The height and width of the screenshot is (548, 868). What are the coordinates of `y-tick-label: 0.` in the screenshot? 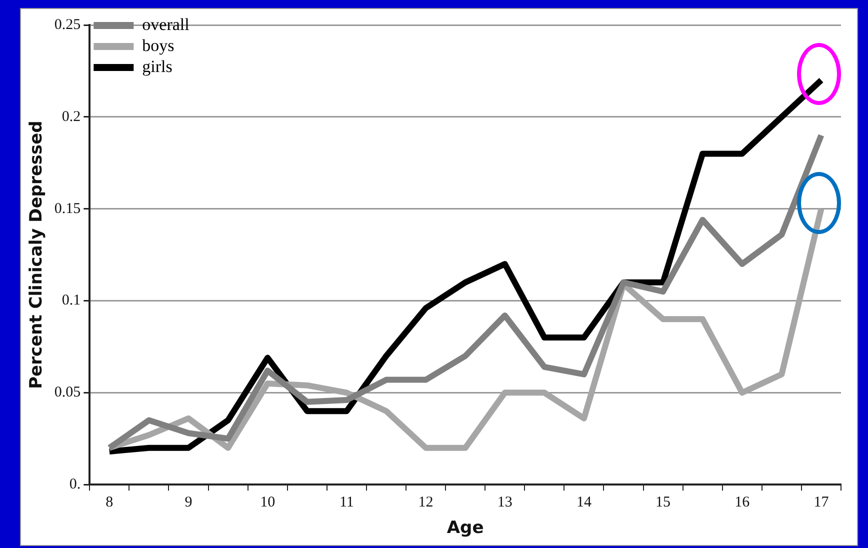 It's located at (75, 484).